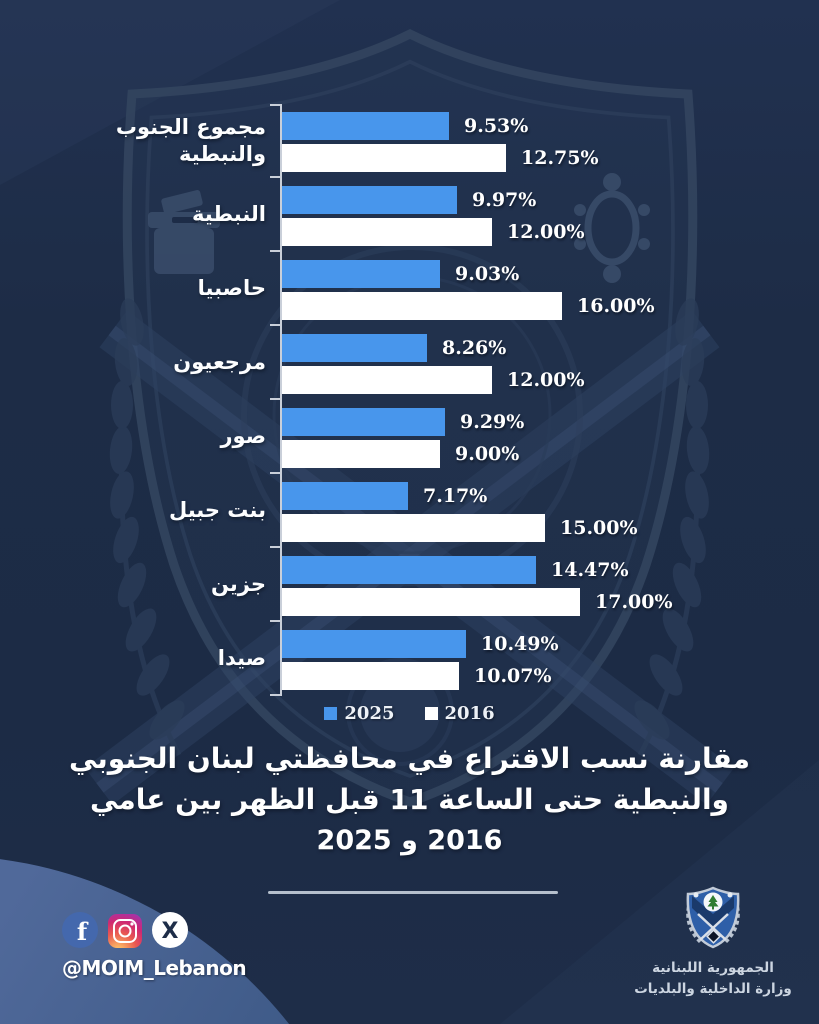 Image resolution: width=819 pixels, height=1024 pixels. I want to click on chart-row: جزين 14.47% 17.00%, so click(409, 585).